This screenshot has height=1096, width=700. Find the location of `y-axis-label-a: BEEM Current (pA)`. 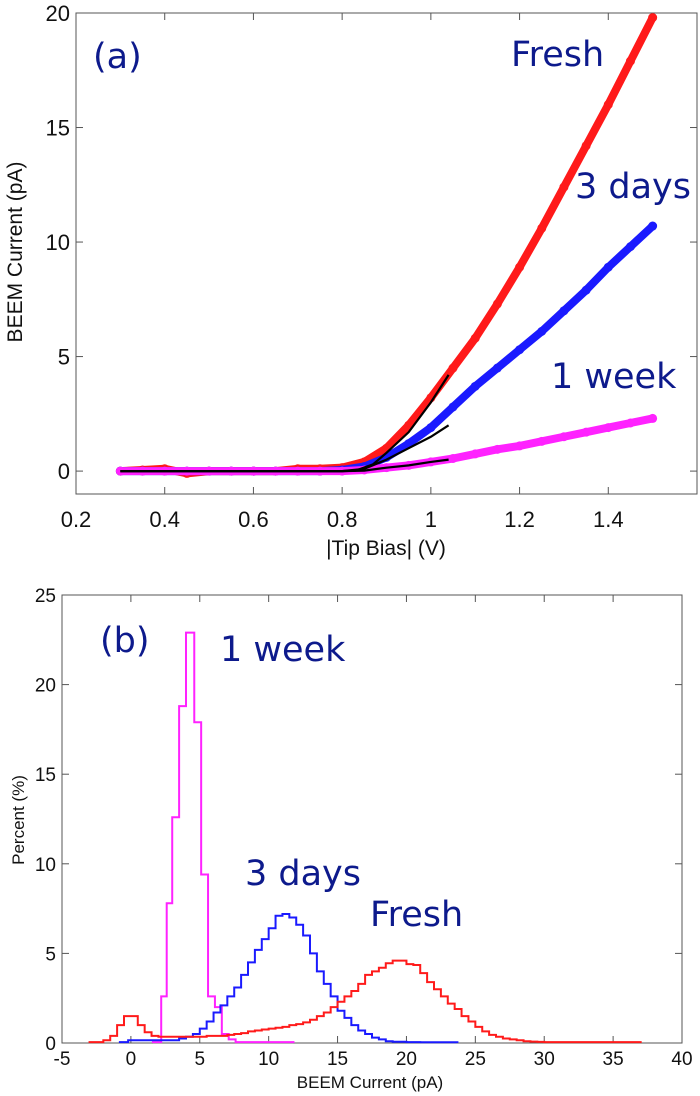

y-axis-label-a: BEEM Current (pA) is located at coordinates (15, 252).